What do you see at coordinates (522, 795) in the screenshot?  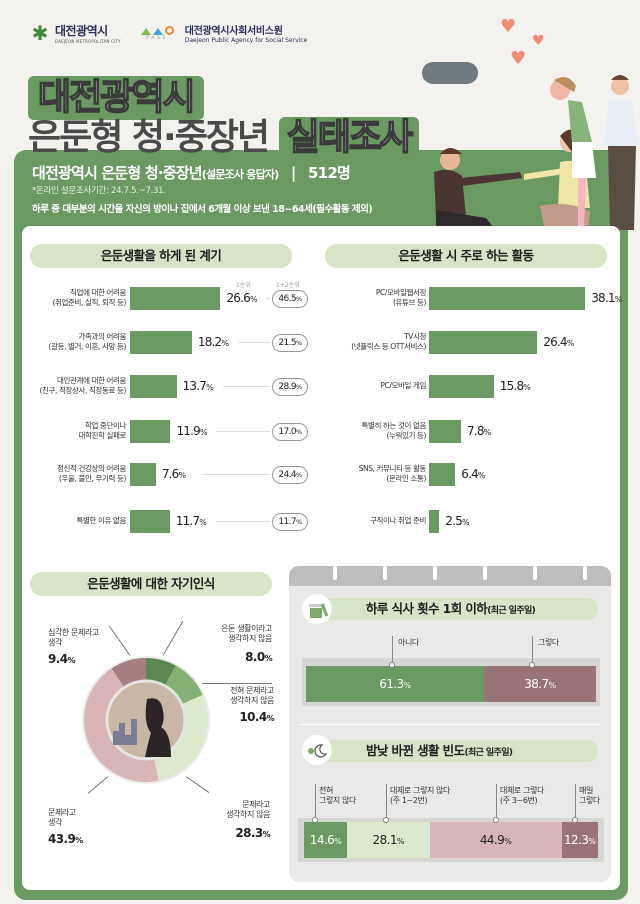 I see `daynight-label: 대체로 그렇다 (주 3~6번)` at bounding box center [522, 795].